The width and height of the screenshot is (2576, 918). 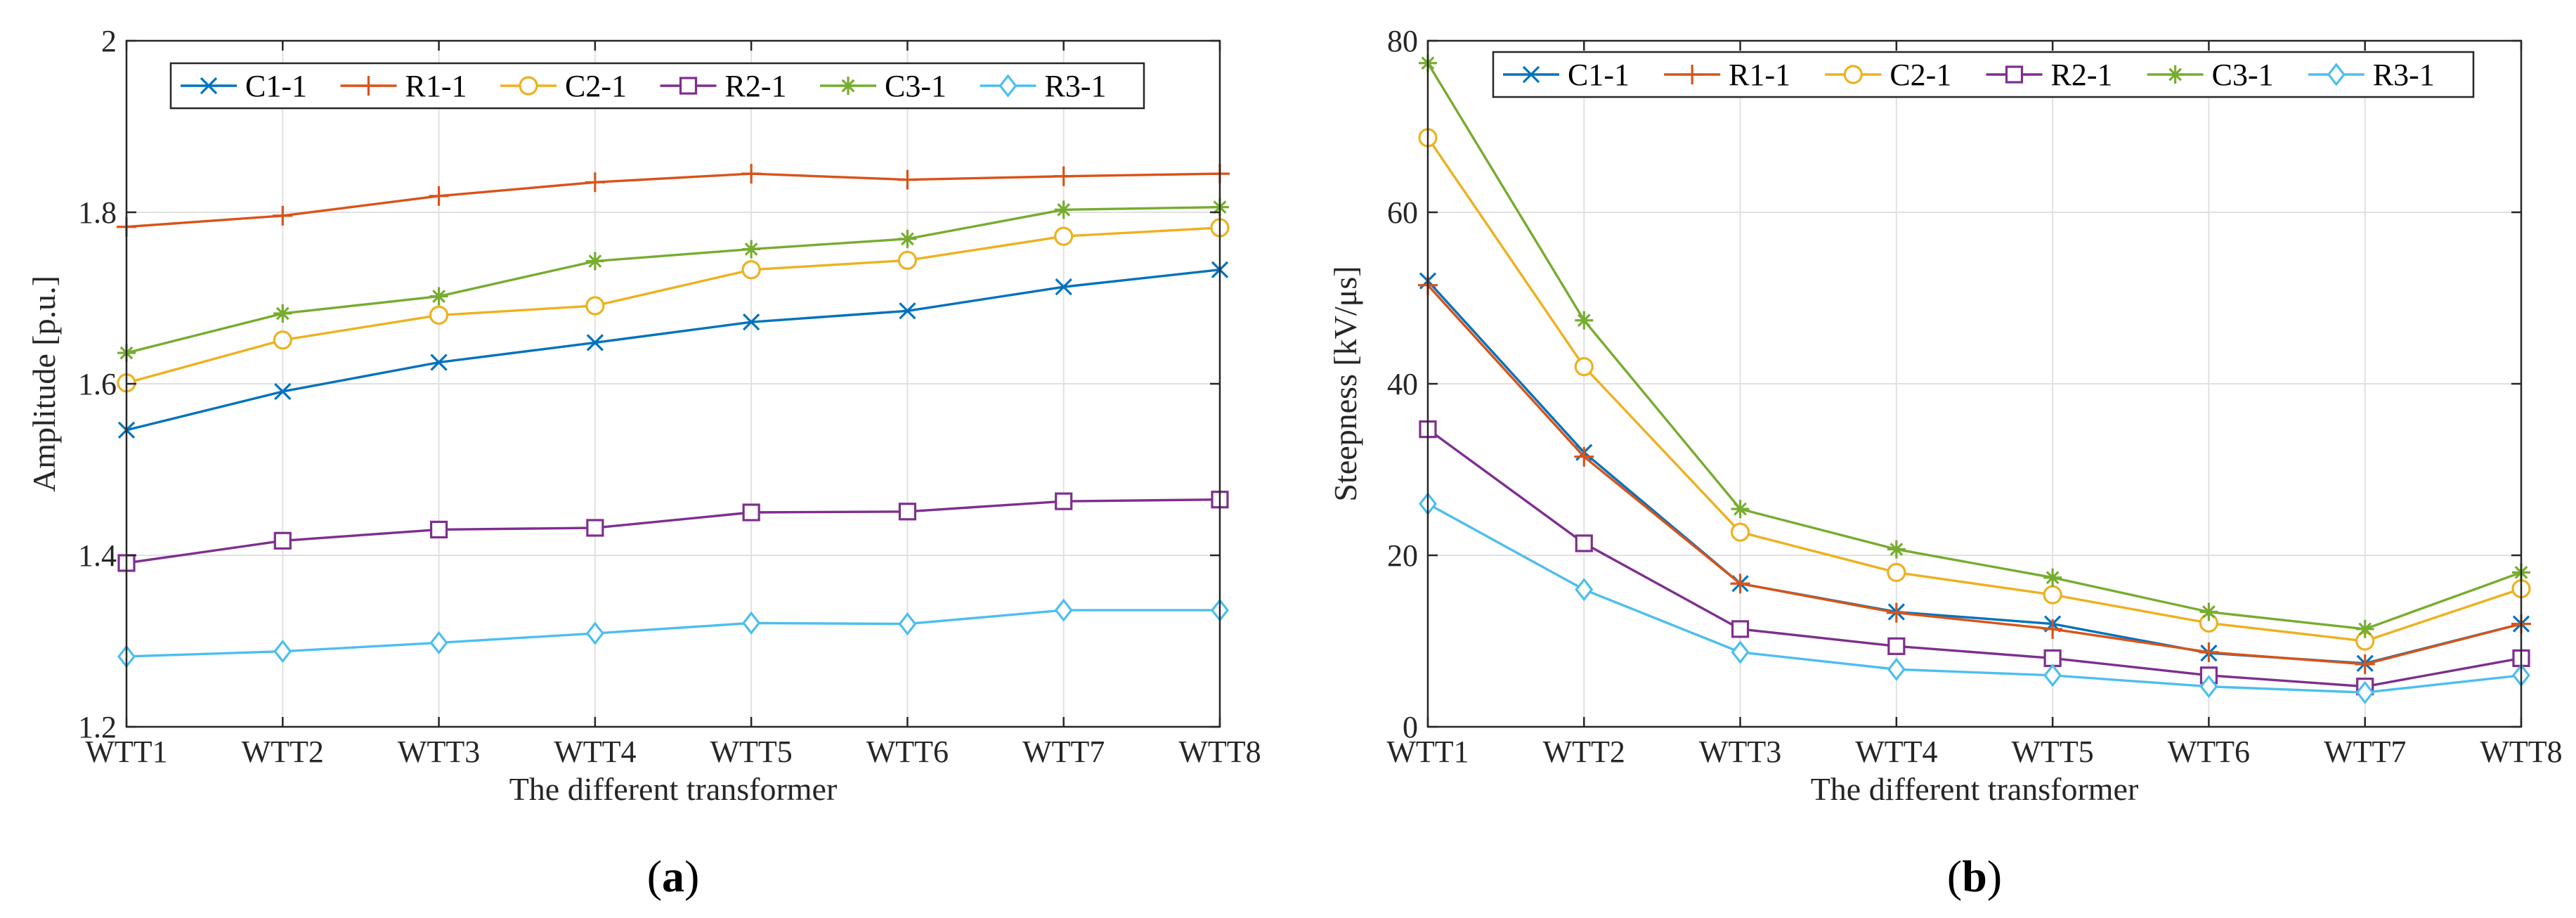 I want to click on y-tick-label: 1.8, so click(x=97, y=212).